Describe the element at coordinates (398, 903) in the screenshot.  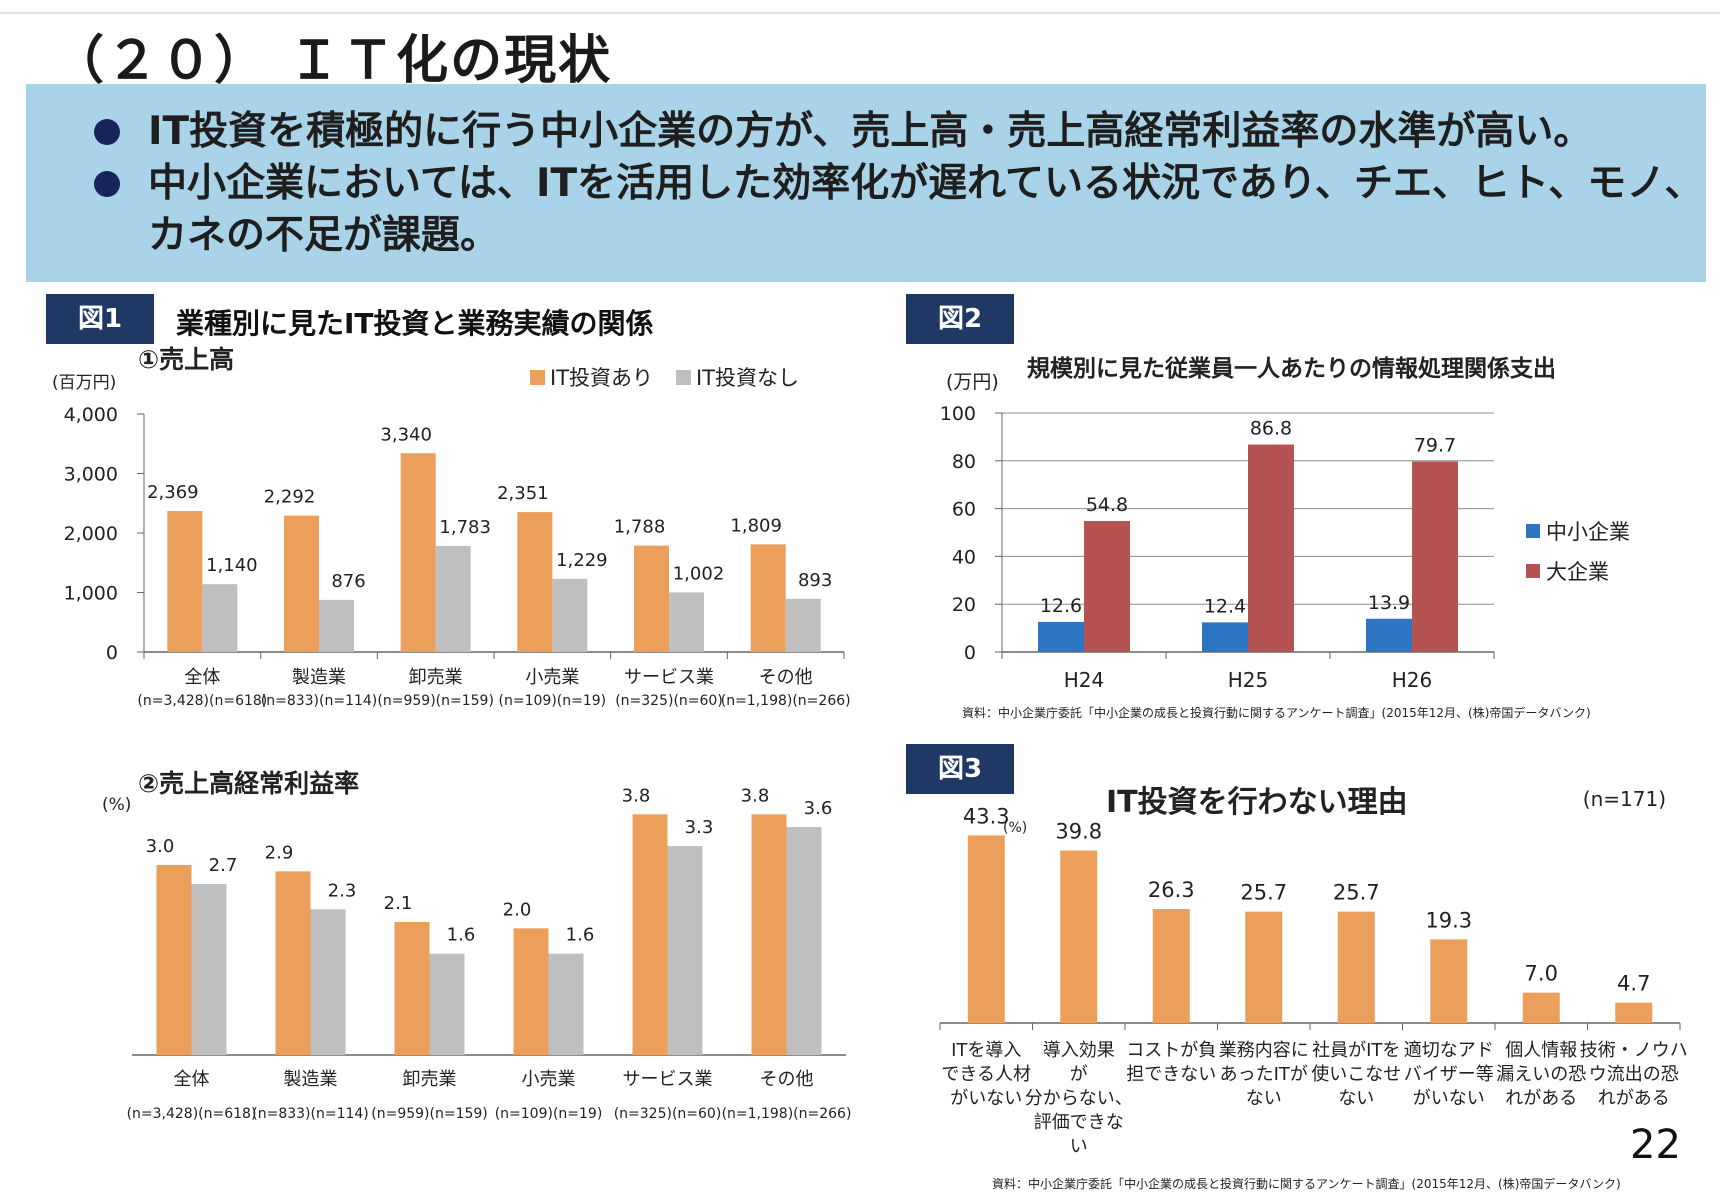
I see `data-label: 2.1` at that location.